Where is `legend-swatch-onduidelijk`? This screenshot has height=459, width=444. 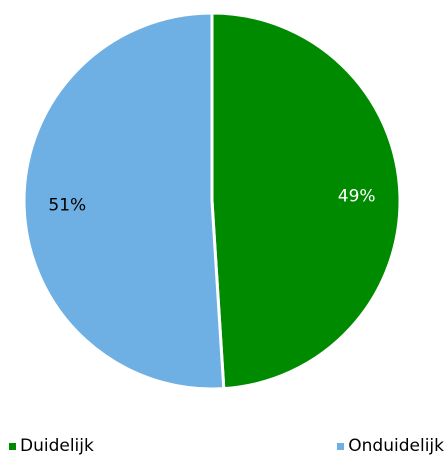 legend-swatch-onduidelijk is located at coordinates (341, 446).